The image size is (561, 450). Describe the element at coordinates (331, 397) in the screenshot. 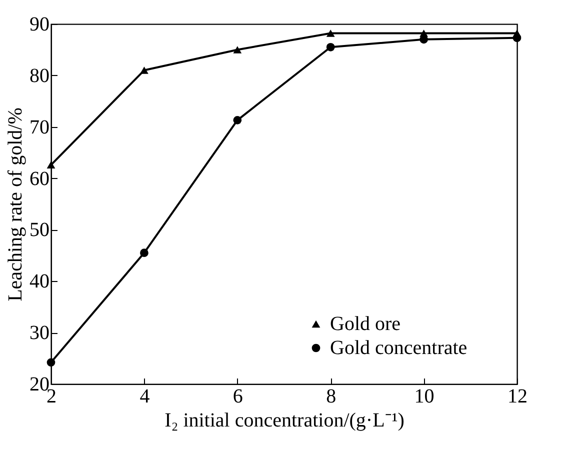

I see `x-tick-label: 8` at that location.